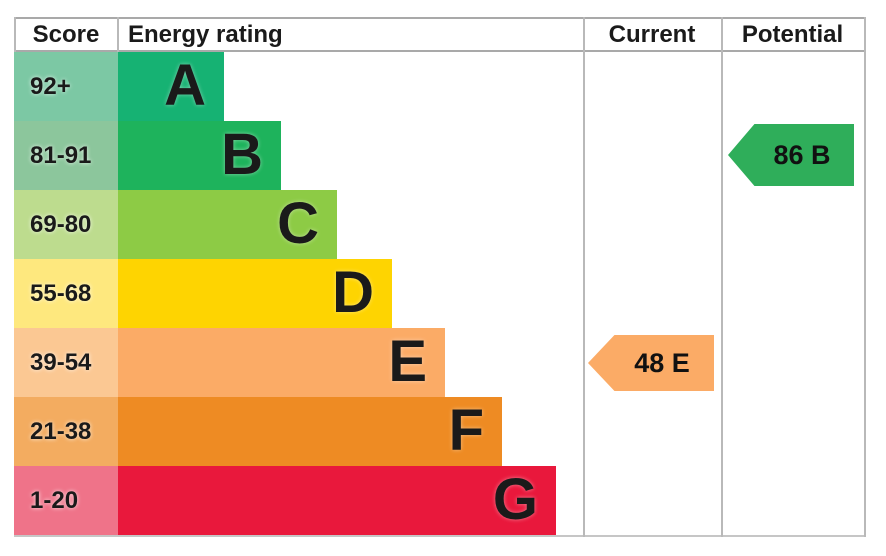  I want to click on energy-rating-column-header: Energy rating, so click(205, 34).